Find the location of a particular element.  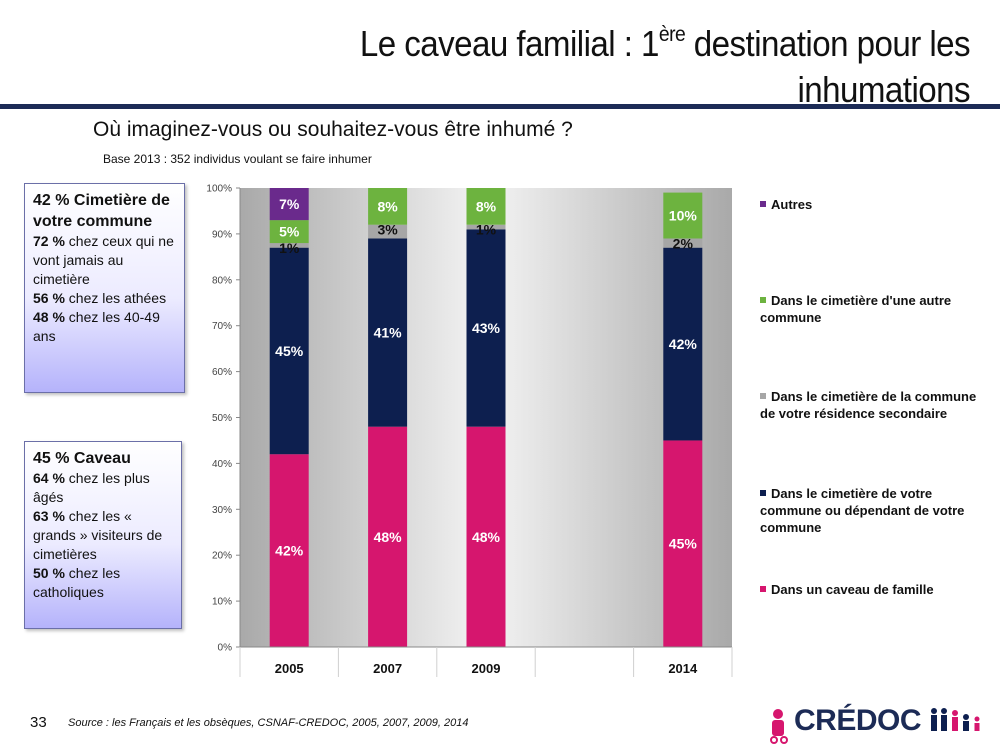

legend-item-autres: Autres is located at coordinates (872, 204).